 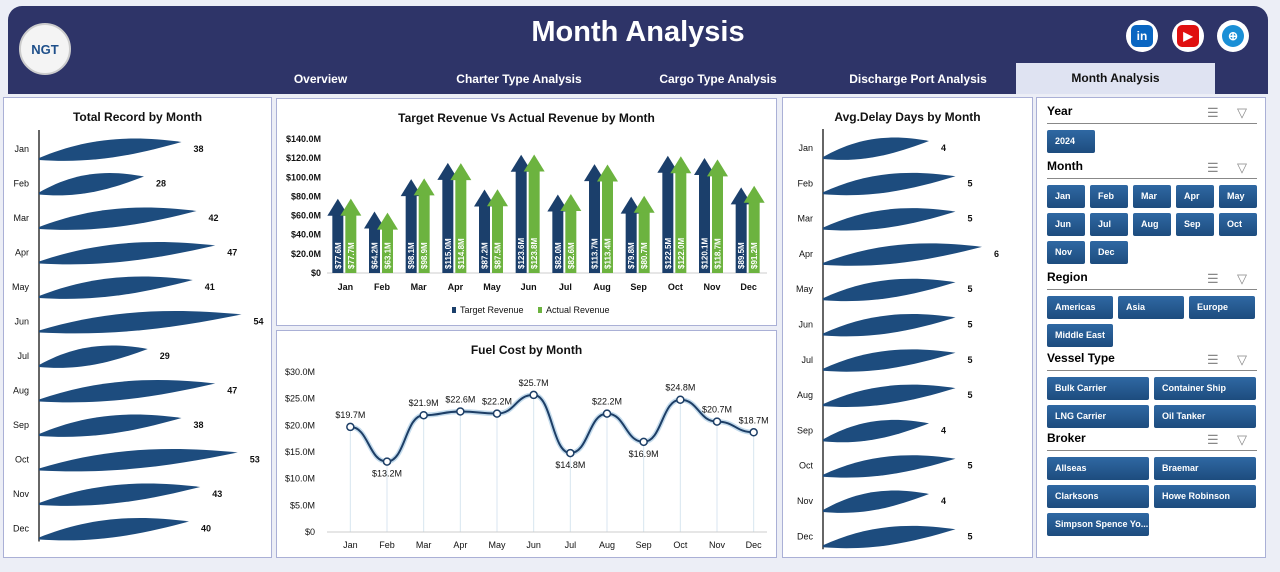 What do you see at coordinates (996, 254) in the screenshot?
I see `data-label: 6` at bounding box center [996, 254].